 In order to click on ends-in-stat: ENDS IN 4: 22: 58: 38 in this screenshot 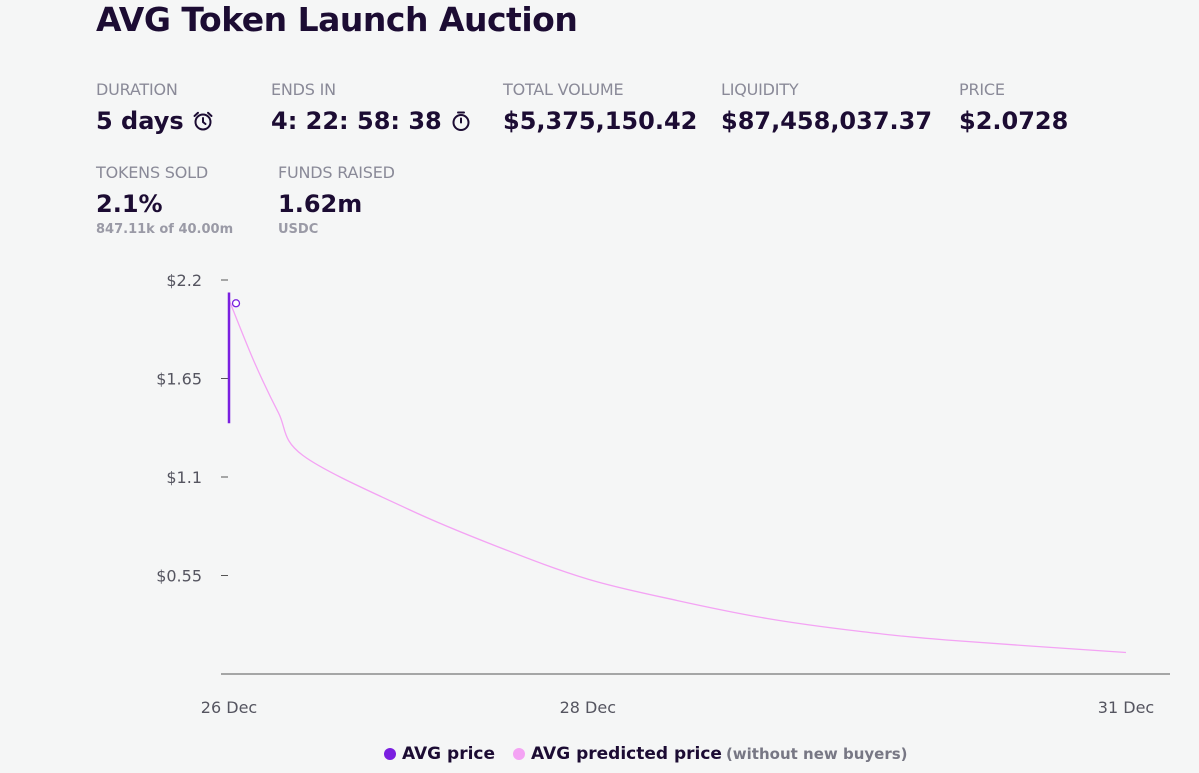, I will do `click(371, 108)`.